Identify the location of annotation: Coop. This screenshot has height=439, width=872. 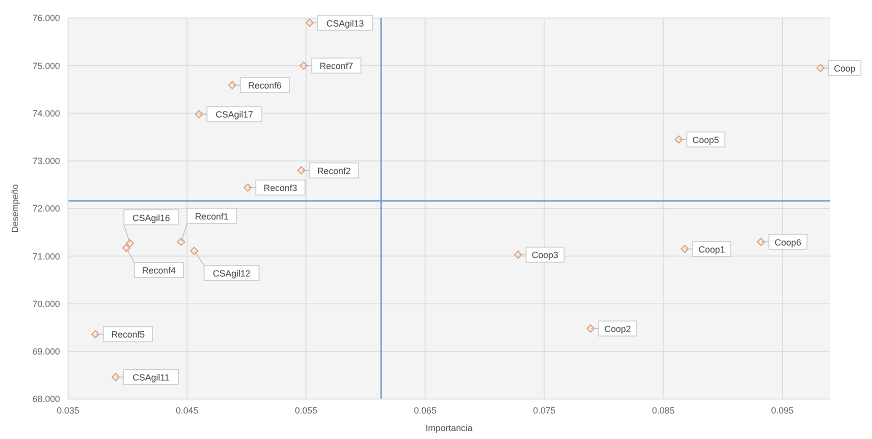
(845, 69).